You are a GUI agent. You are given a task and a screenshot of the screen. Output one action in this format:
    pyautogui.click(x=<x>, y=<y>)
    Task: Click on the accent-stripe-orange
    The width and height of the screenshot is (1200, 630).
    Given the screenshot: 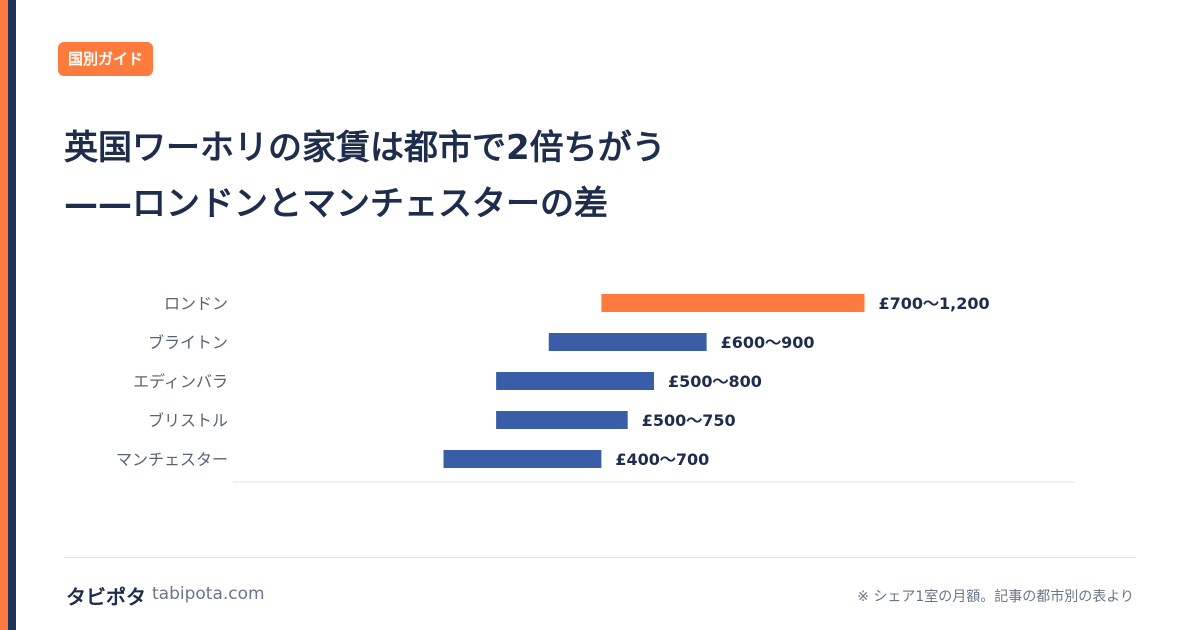 What is the action you would take?
    pyautogui.click(x=4, y=315)
    